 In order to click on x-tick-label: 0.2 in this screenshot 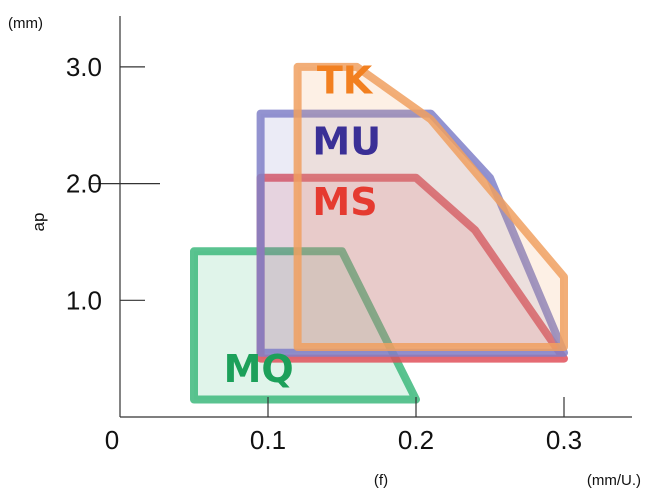, I will do `click(416, 440)`.